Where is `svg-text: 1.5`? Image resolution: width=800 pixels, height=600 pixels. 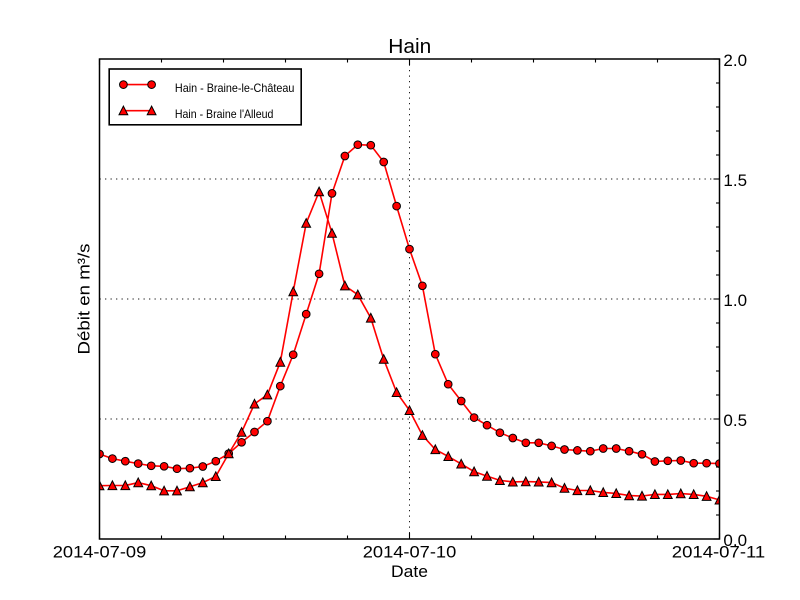
svg-text: 1.5 is located at coordinates (735, 180).